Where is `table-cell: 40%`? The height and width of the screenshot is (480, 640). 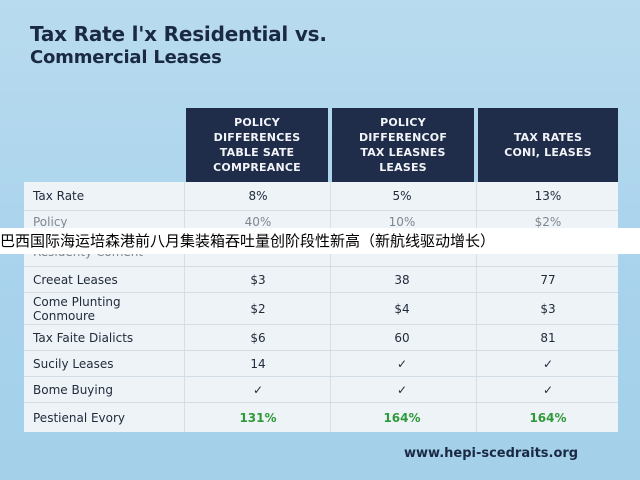 table-cell: 40% is located at coordinates (258, 222).